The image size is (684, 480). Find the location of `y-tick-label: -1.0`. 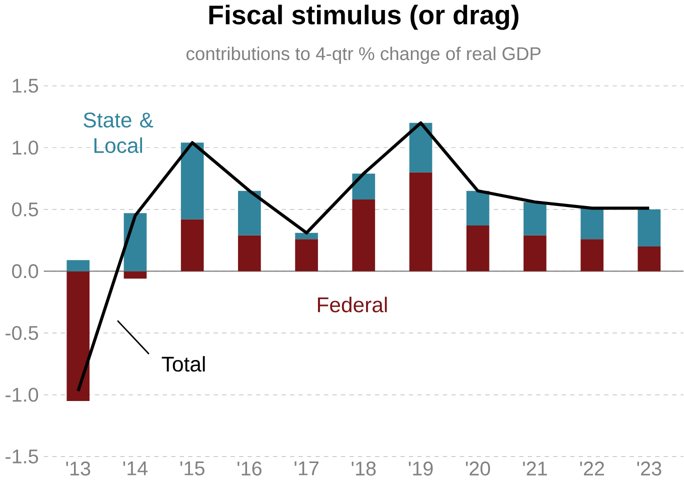

y-tick-label: -1.0 is located at coordinates (22, 395).